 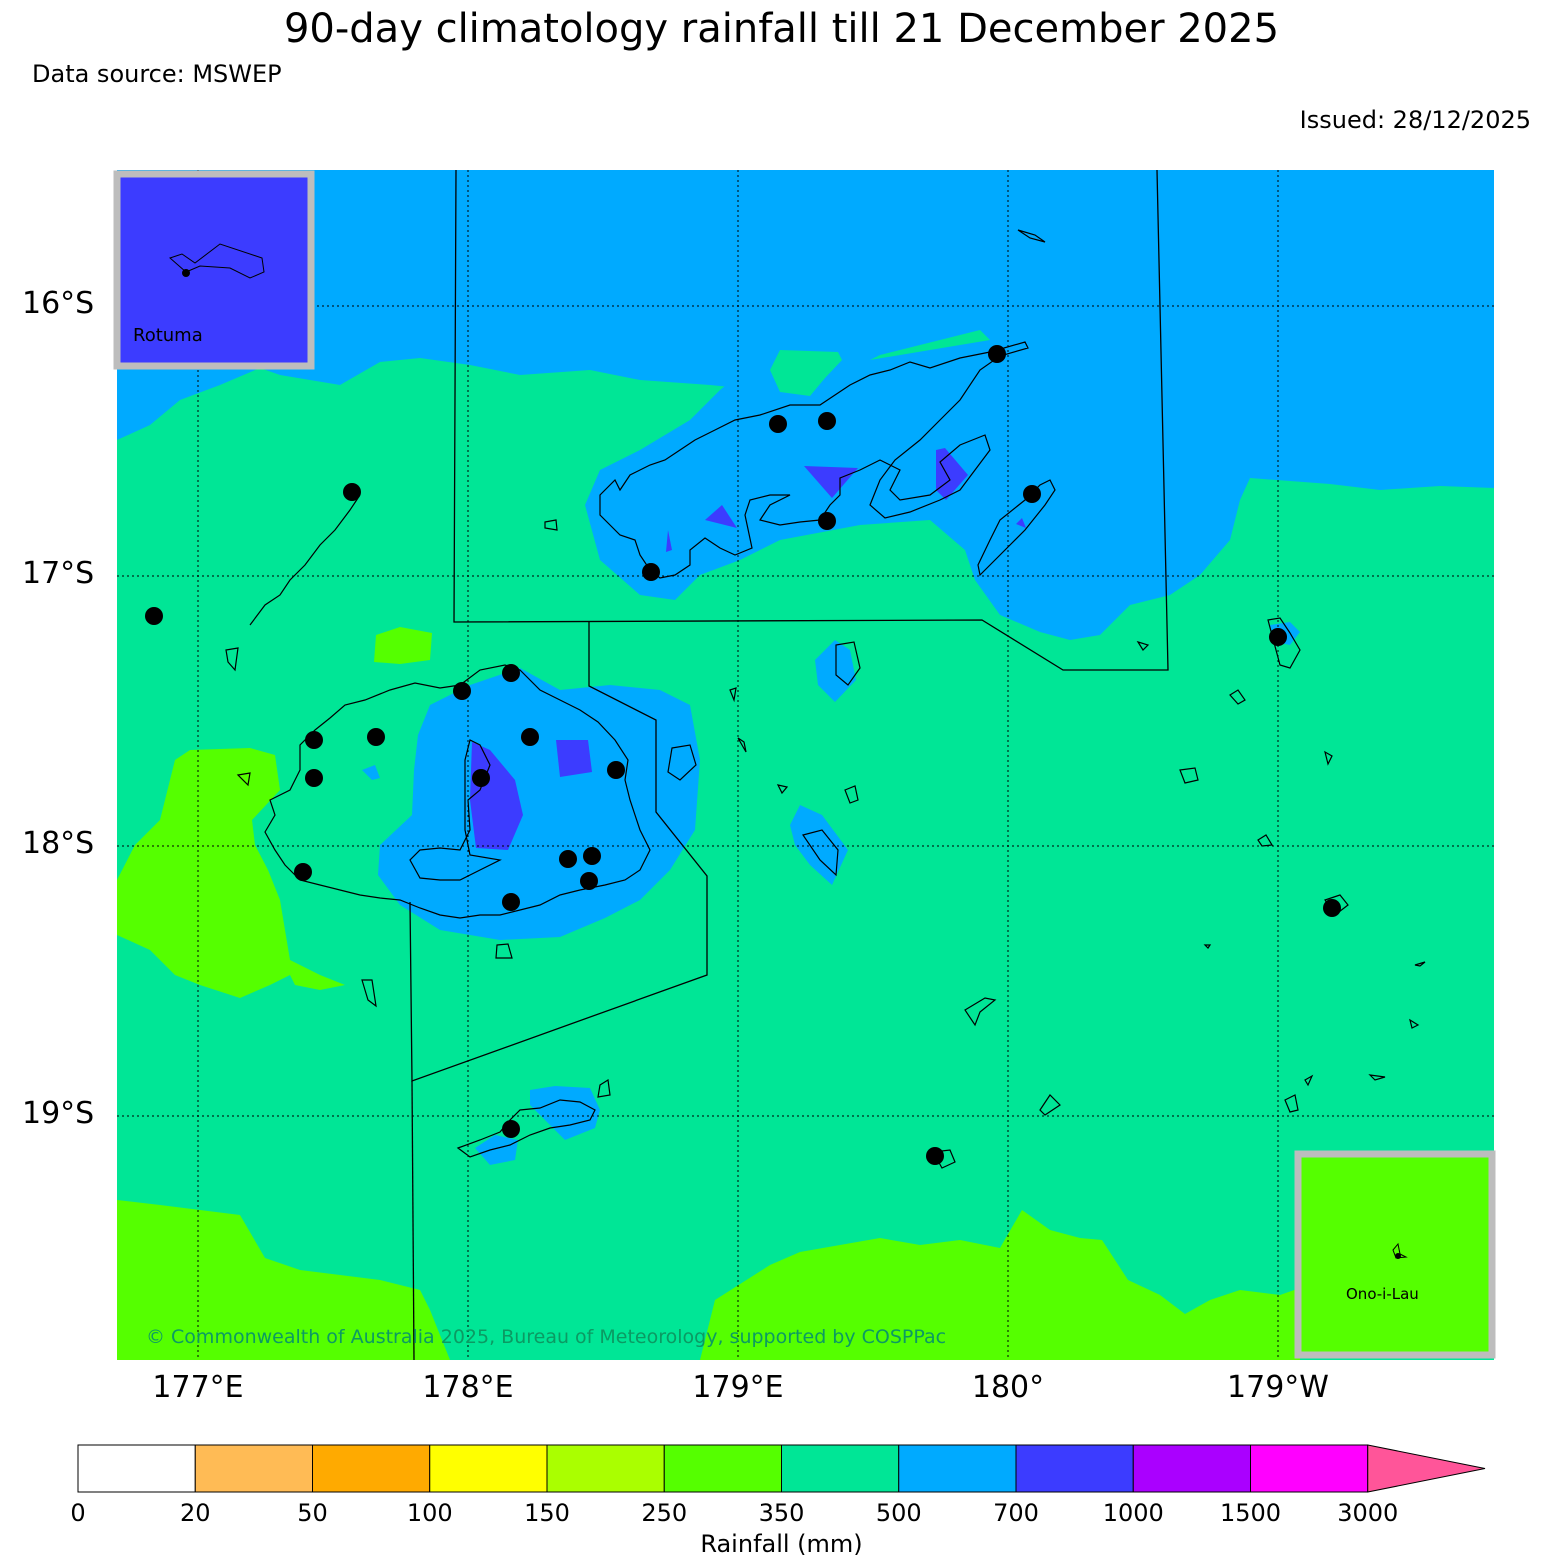 What do you see at coordinates (1426, 1468) in the screenshot?
I see `colorbar-extend-arrow` at bounding box center [1426, 1468].